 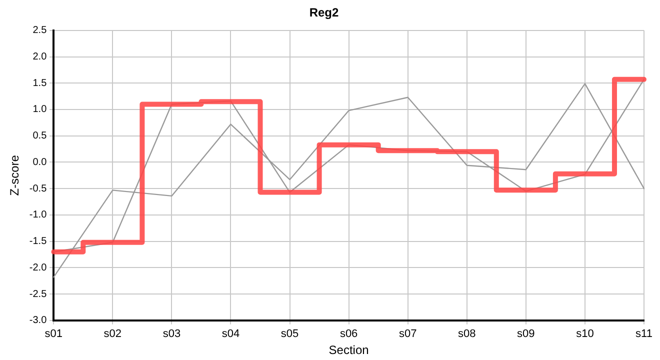 I want to click on x-tick-label: s05, so click(x=289, y=334).